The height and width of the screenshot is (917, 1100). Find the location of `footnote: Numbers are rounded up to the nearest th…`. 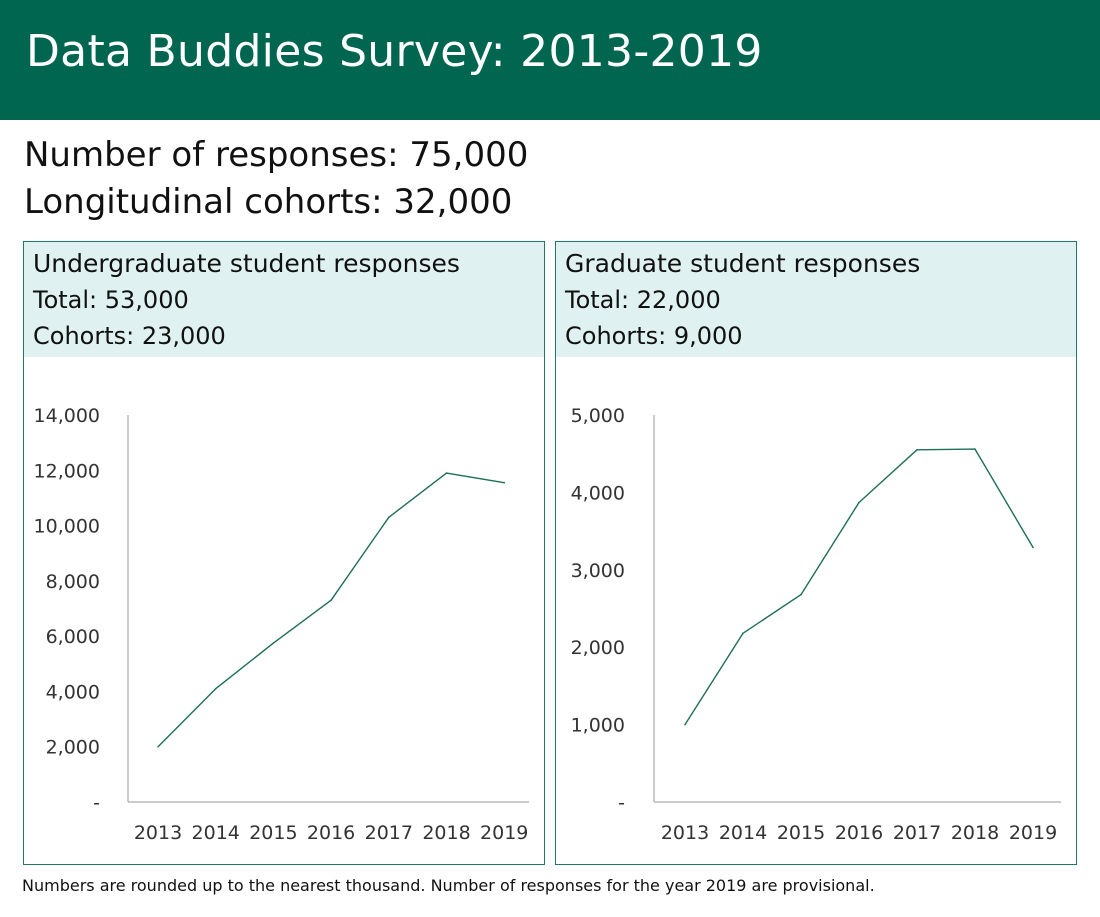

footnote: Numbers are rounded up to the nearest th… is located at coordinates (448, 885).